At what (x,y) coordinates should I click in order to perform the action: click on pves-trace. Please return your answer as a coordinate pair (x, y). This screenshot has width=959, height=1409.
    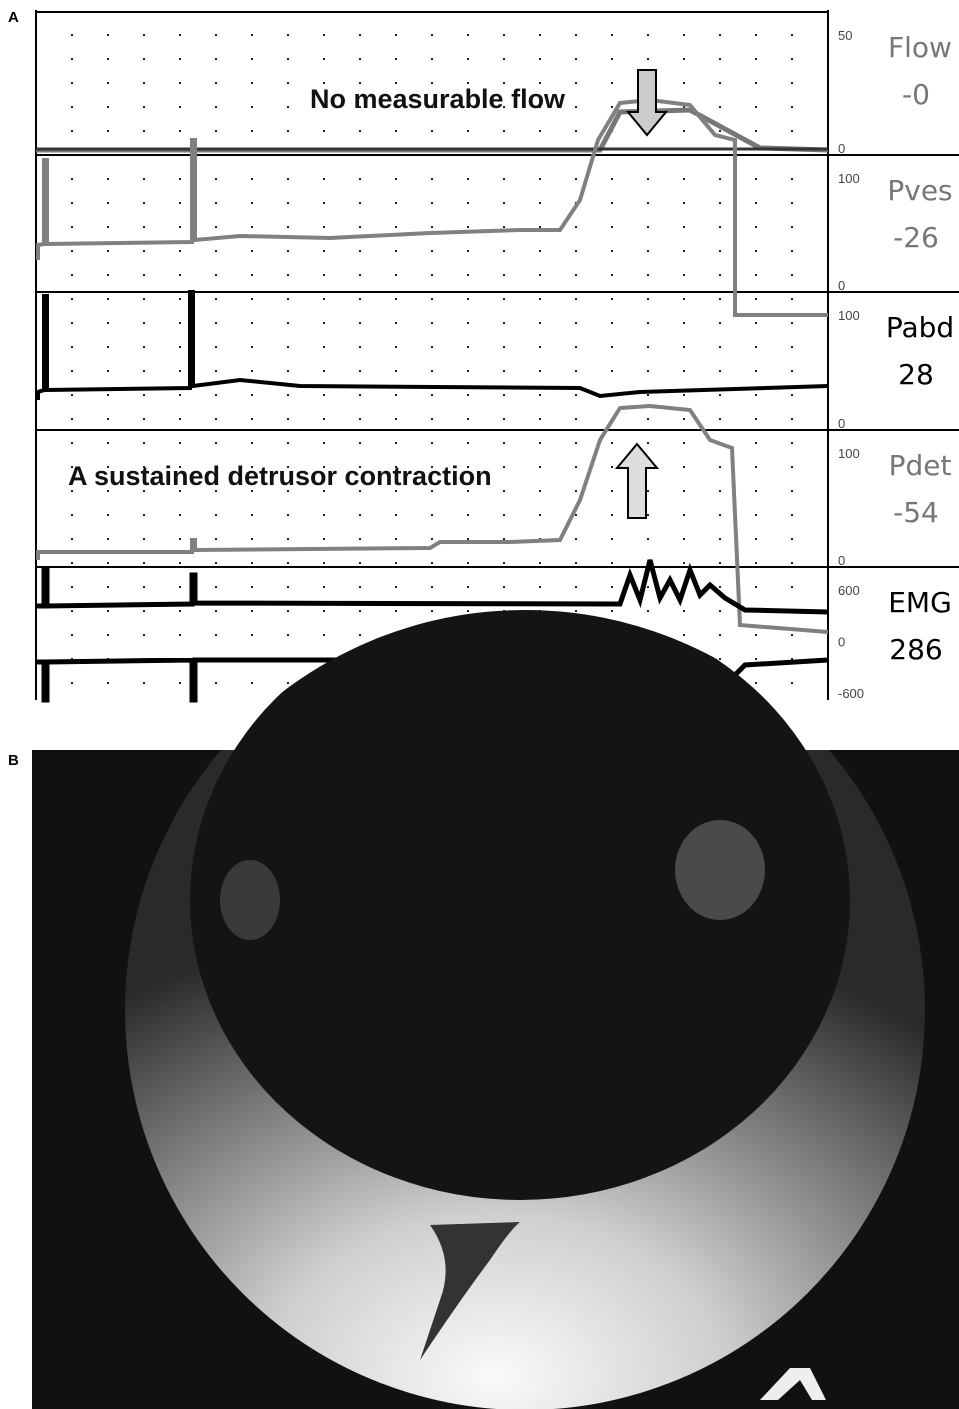
    Looking at the image, I should click on (432, 207).